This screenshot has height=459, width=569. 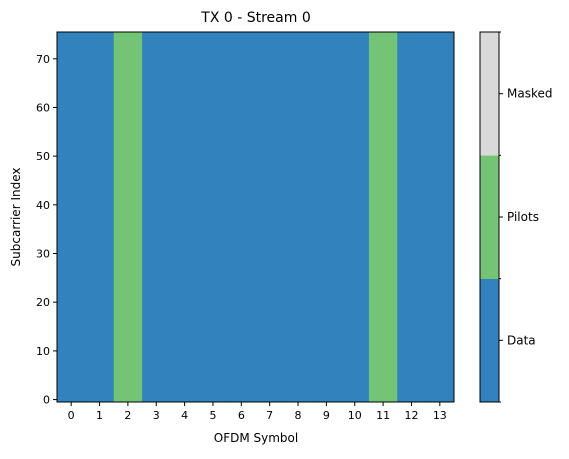 What do you see at coordinates (43, 156) in the screenshot?
I see `y-tick-label: 50` at bounding box center [43, 156].